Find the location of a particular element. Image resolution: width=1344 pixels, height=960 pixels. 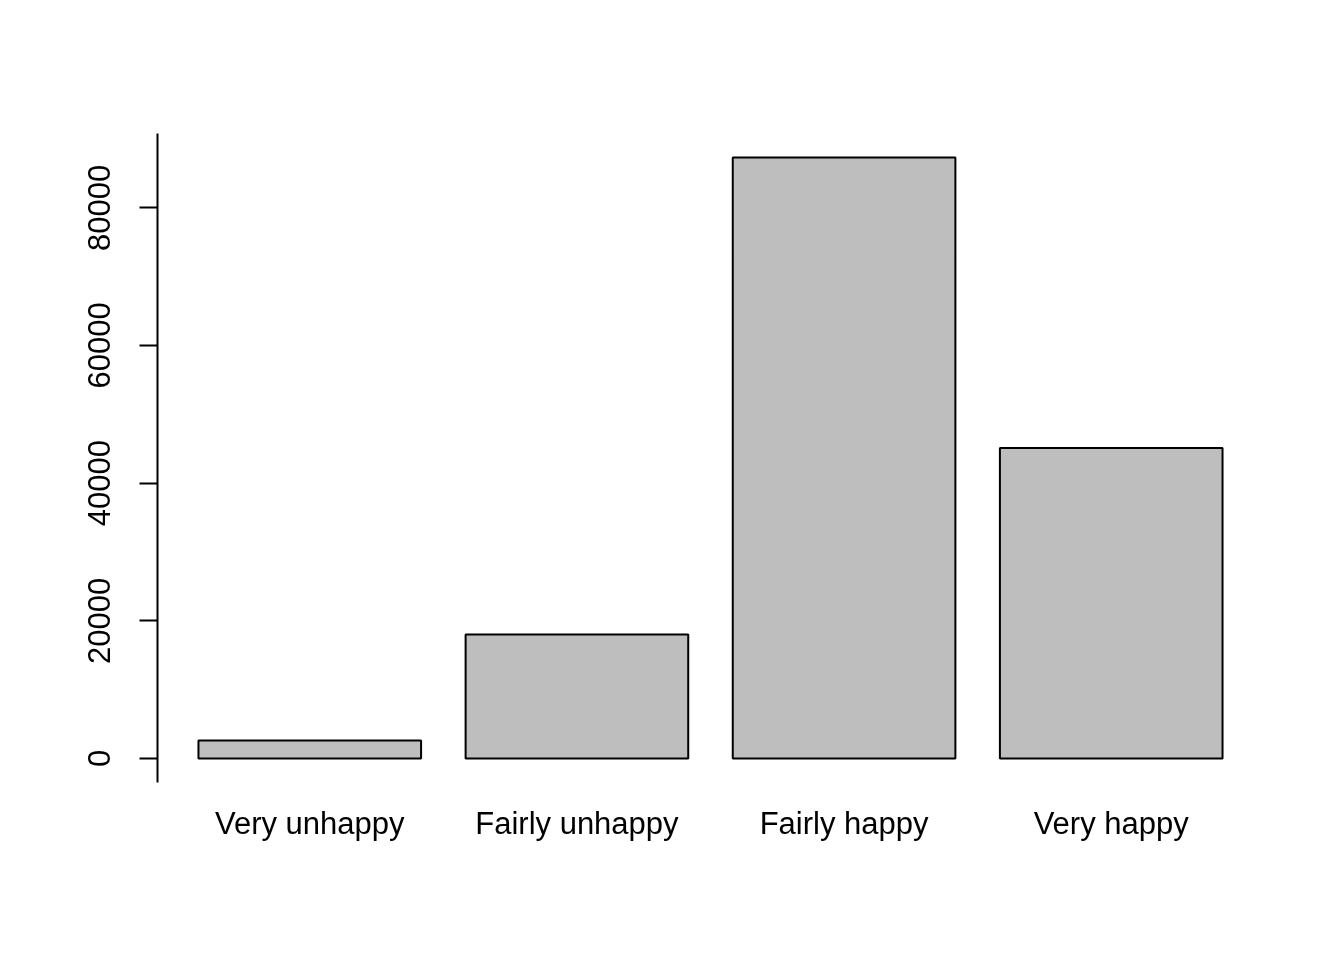

x-tick-label: Very happy is located at coordinates (1111, 823).